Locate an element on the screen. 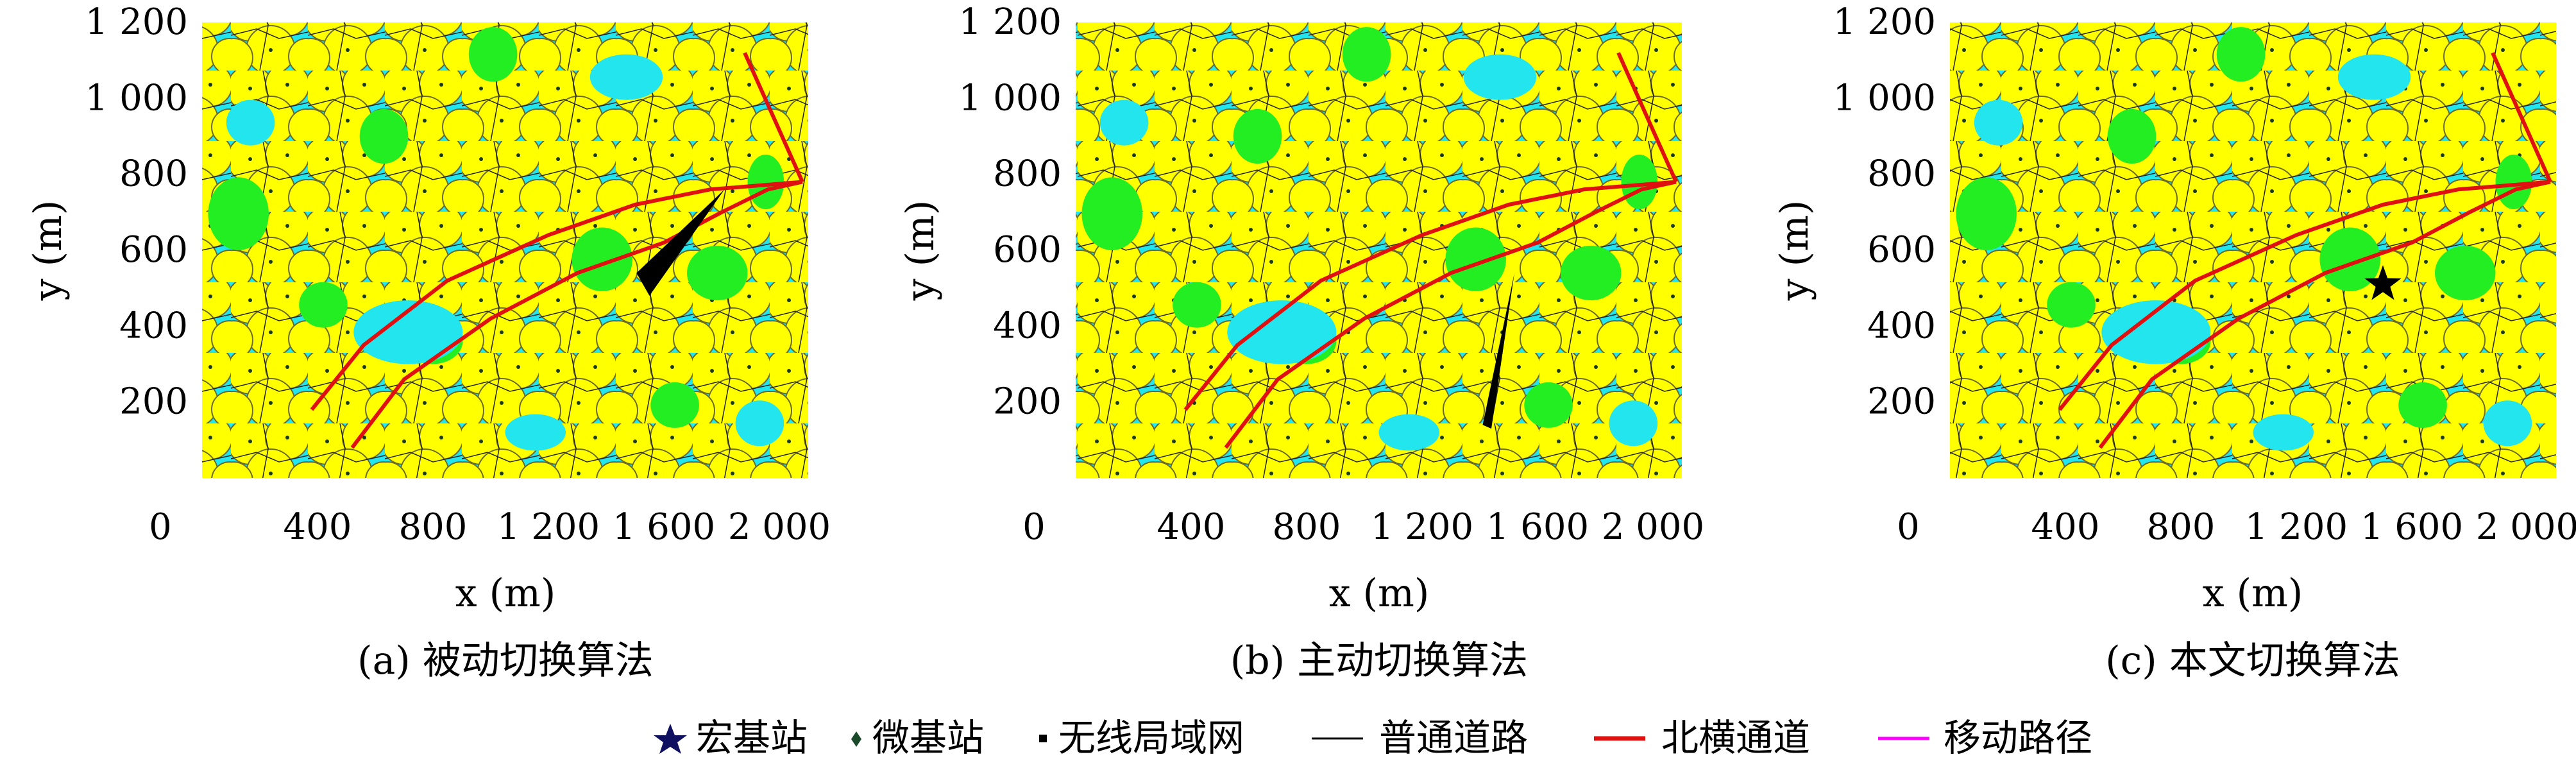 The image size is (2576, 759). legend-label: 普通道路 is located at coordinates (1453, 737).